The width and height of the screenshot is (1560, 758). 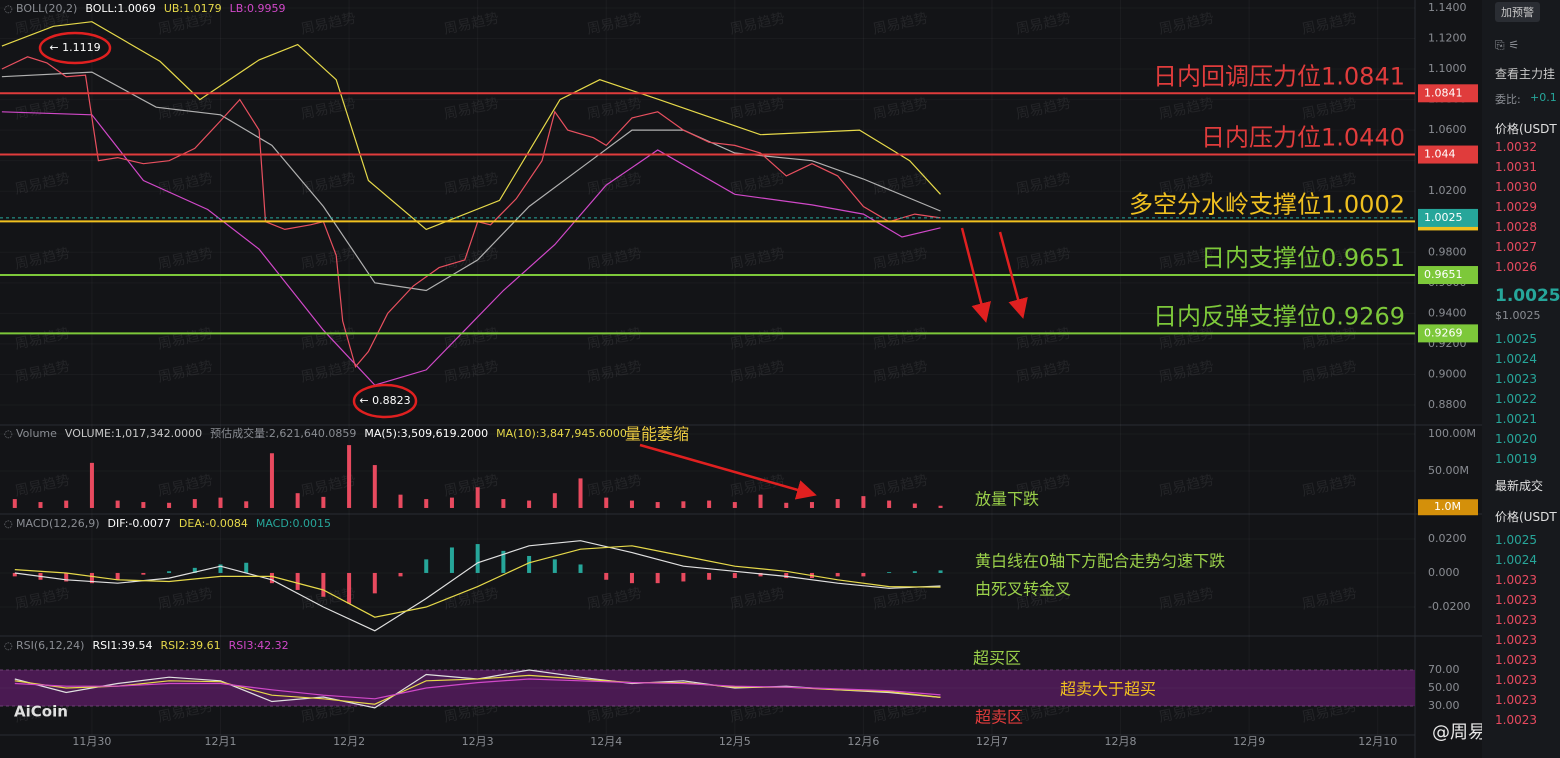 What do you see at coordinates (385, 401) in the screenshot?
I see `extreme-marker` at bounding box center [385, 401].